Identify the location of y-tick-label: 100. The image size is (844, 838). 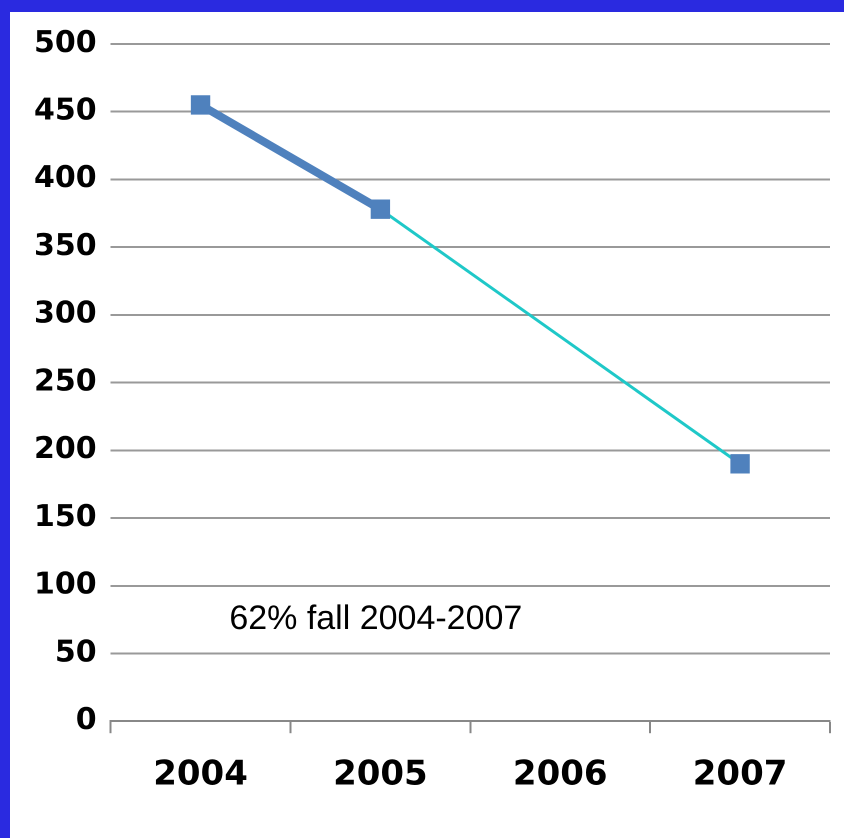
(65, 584).